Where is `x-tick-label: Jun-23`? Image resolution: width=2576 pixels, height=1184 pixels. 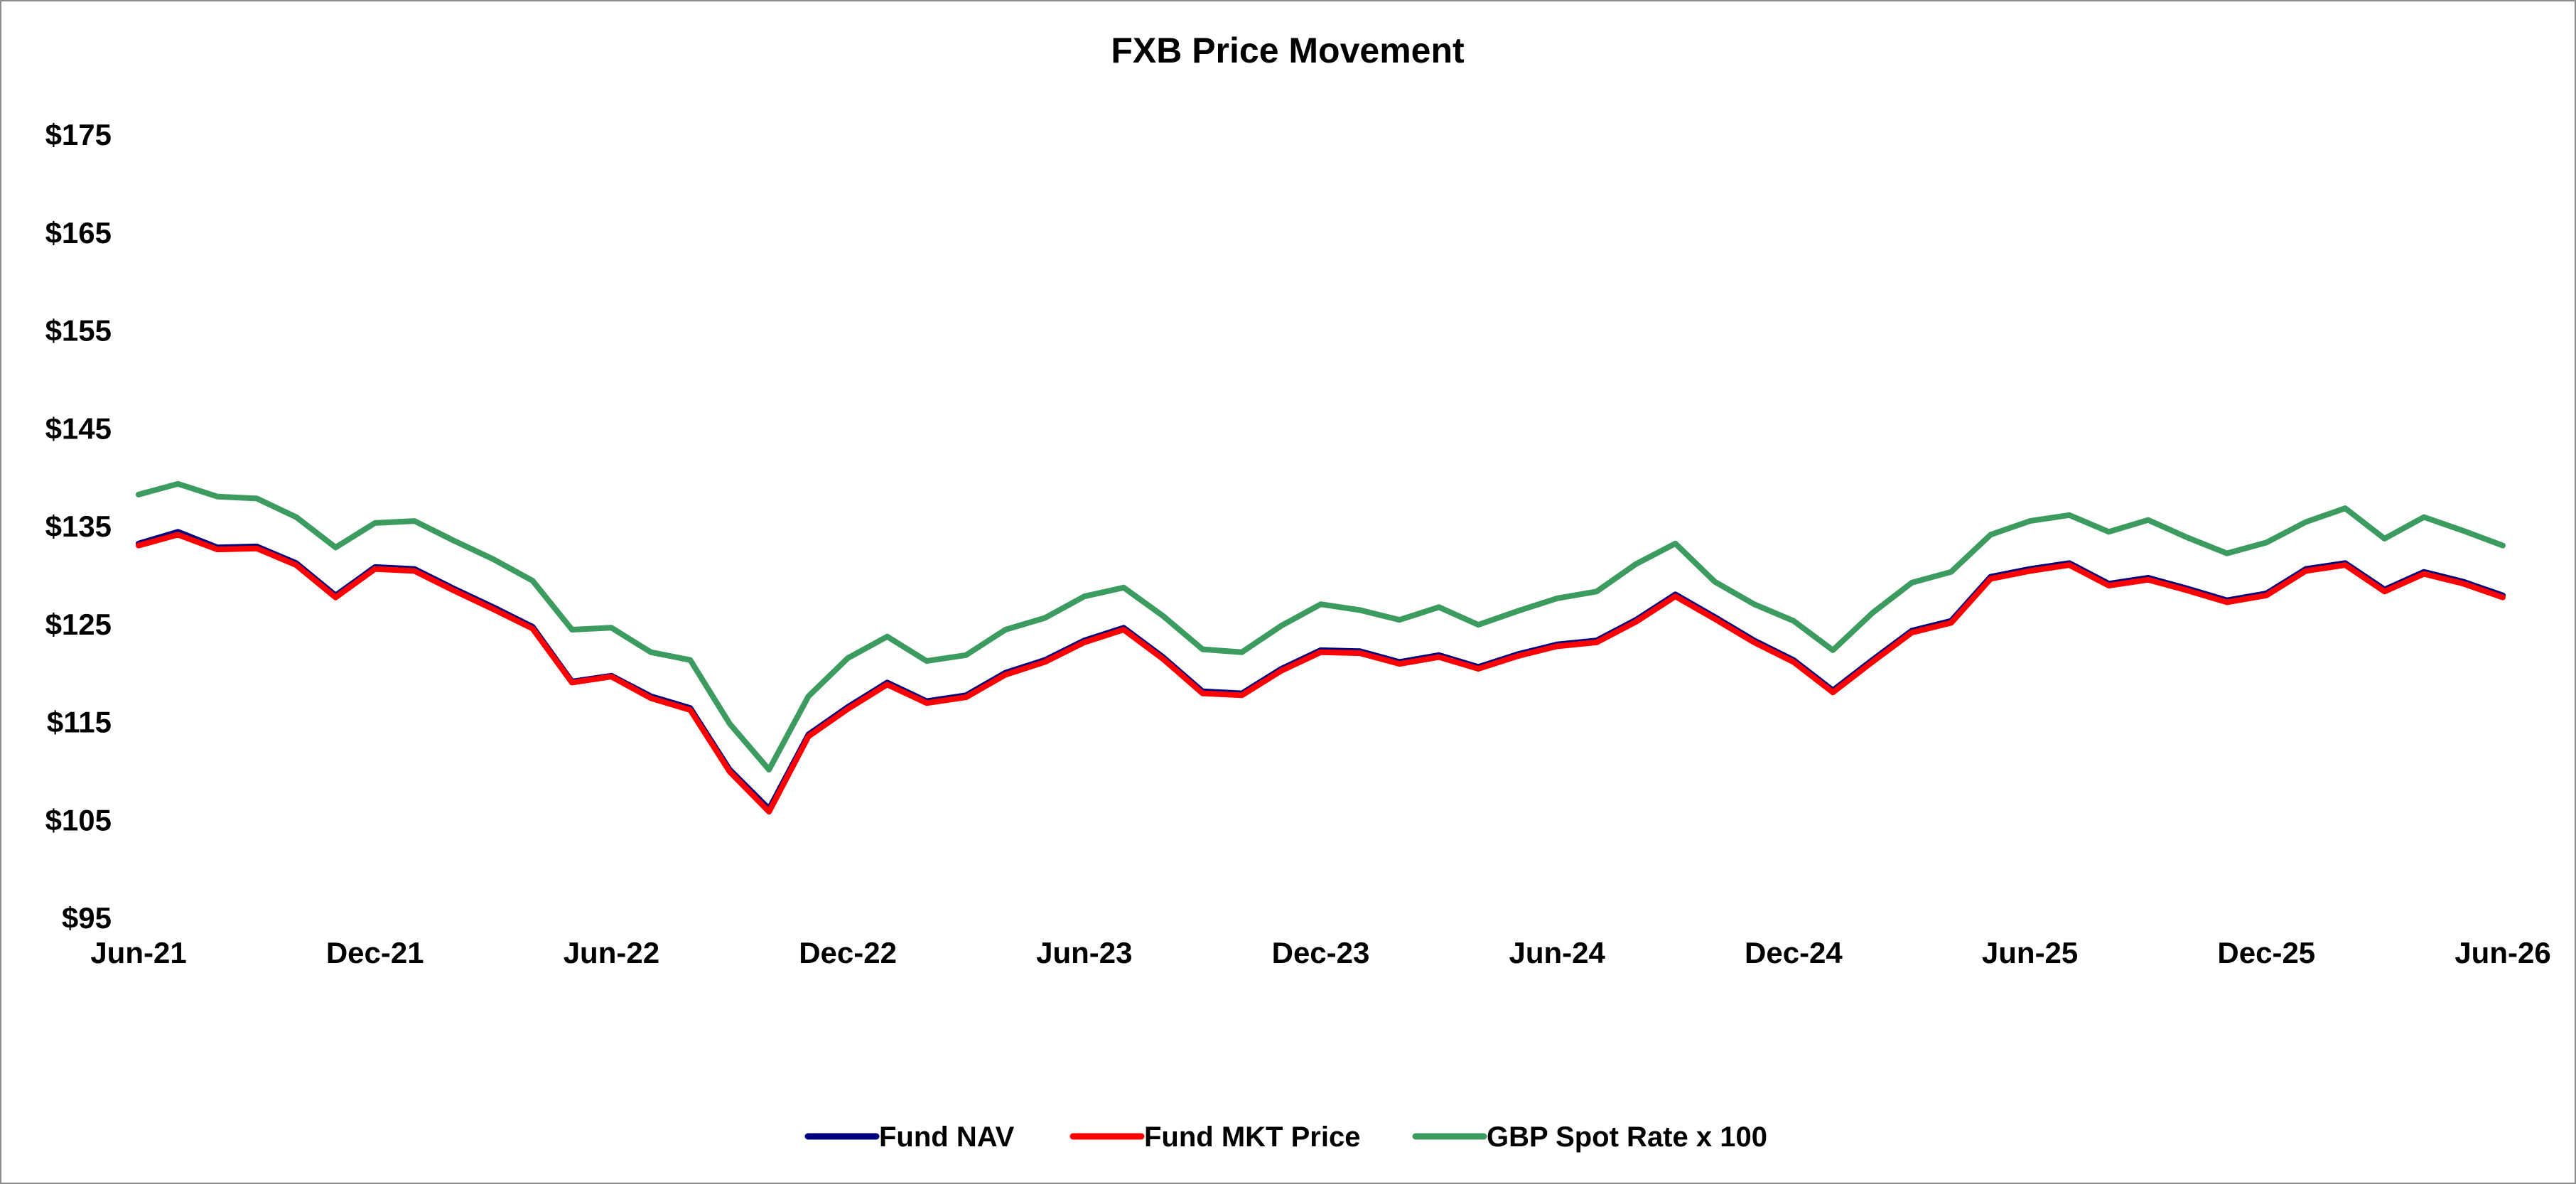 x-tick-label: Jun-23 is located at coordinates (1084, 952).